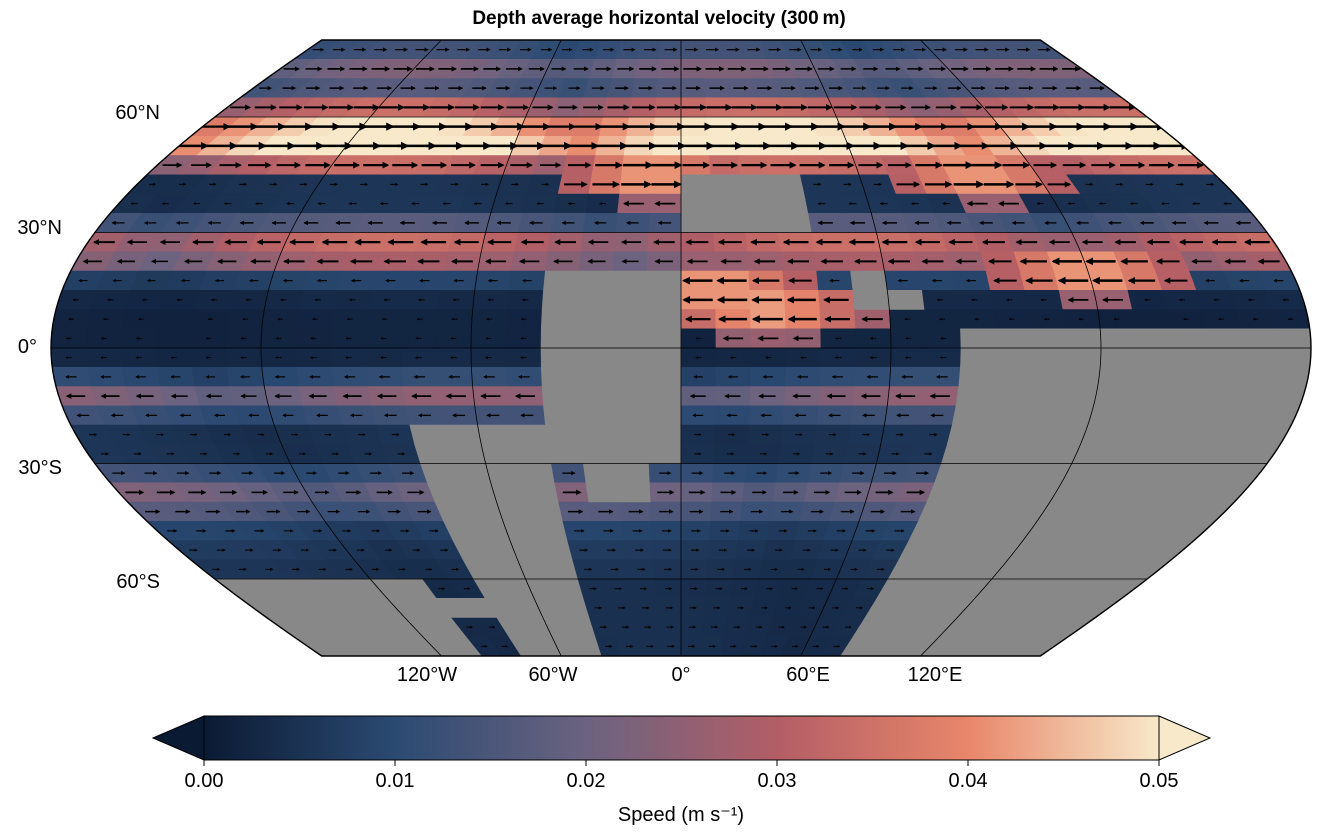 The image size is (1318, 832). What do you see at coordinates (808, 675) in the screenshot?
I see `lon-label-60e: 60°E` at bounding box center [808, 675].